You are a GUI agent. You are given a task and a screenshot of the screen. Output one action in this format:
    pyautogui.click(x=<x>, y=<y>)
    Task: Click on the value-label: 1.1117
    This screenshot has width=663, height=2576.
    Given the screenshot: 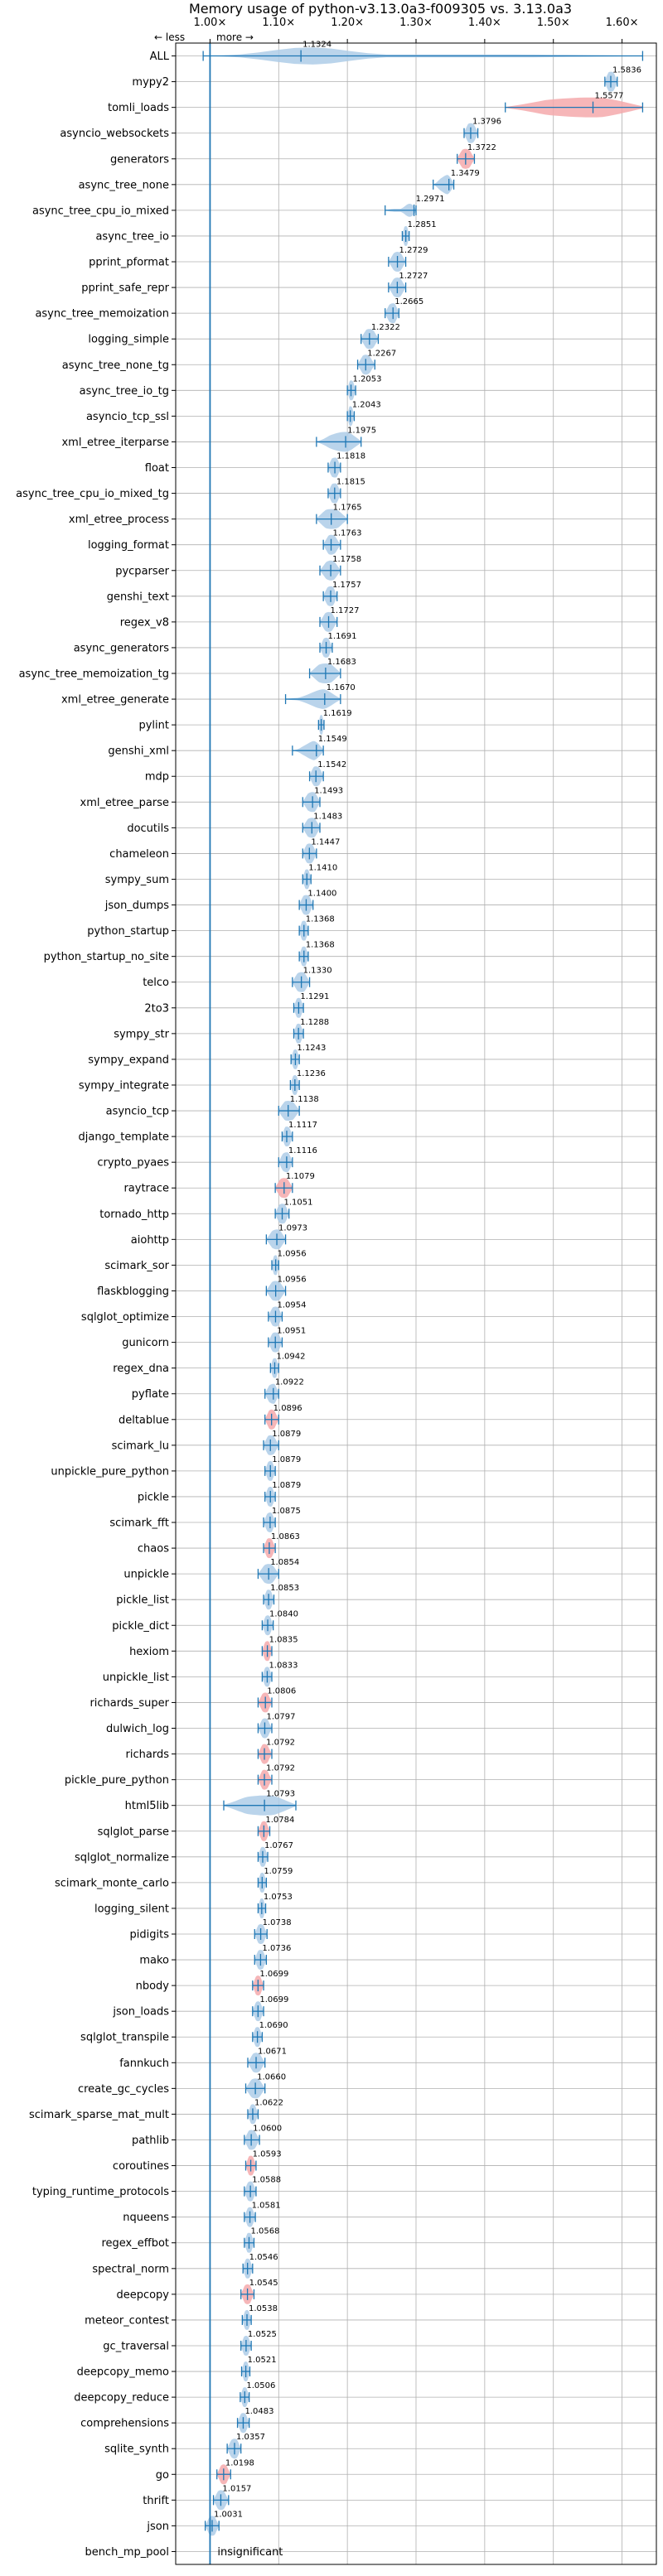 What is the action you would take?
    pyautogui.click(x=302, y=1125)
    